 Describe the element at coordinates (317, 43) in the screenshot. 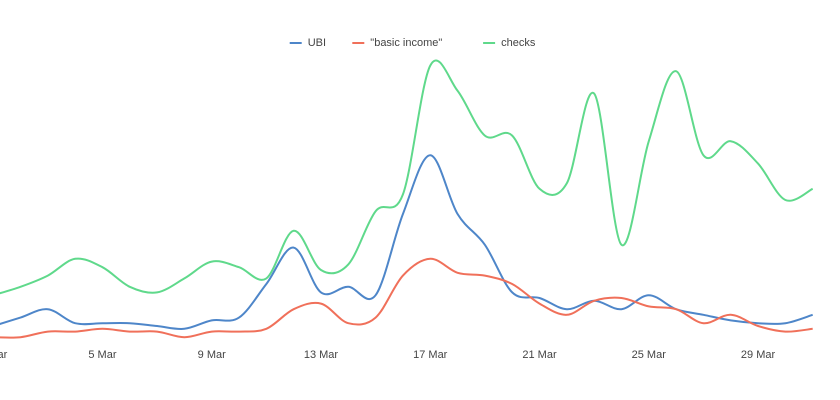

I see `legend-label: UBI` at that location.